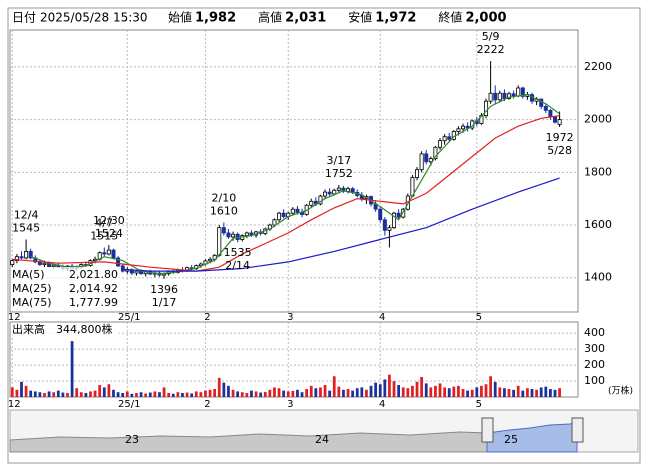 The height and width of the screenshot is (474, 653). What do you see at coordinates (594, 380) in the screenshot?
I see `y-tick-label: 100` at bounding box center [594, 380].